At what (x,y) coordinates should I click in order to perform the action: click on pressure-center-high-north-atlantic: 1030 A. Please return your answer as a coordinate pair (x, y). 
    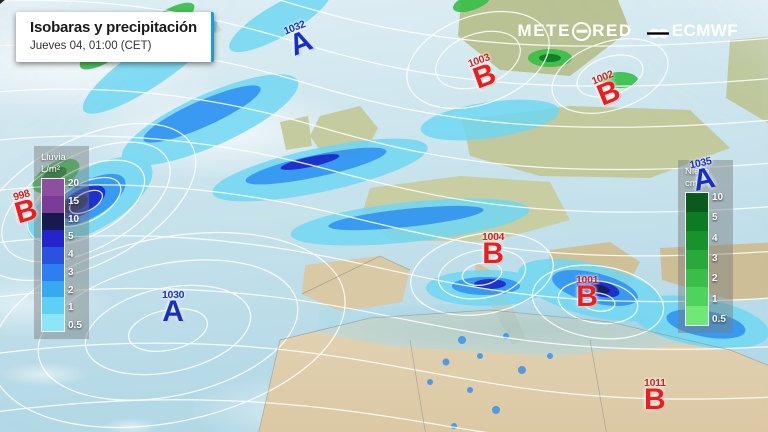
    Looking at the image, I should click on (173, 308).